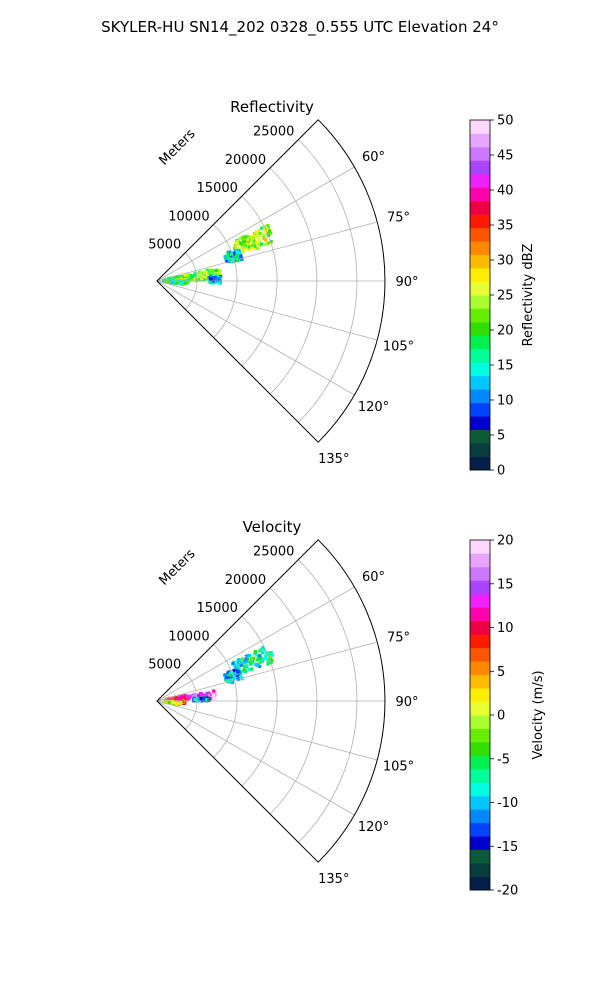 The image size is (600, 1000). What do you see at coordinates (505, 331) in the screenshot?
I see `colorbar-tick-label: 20` at bounding box center [505, 331].